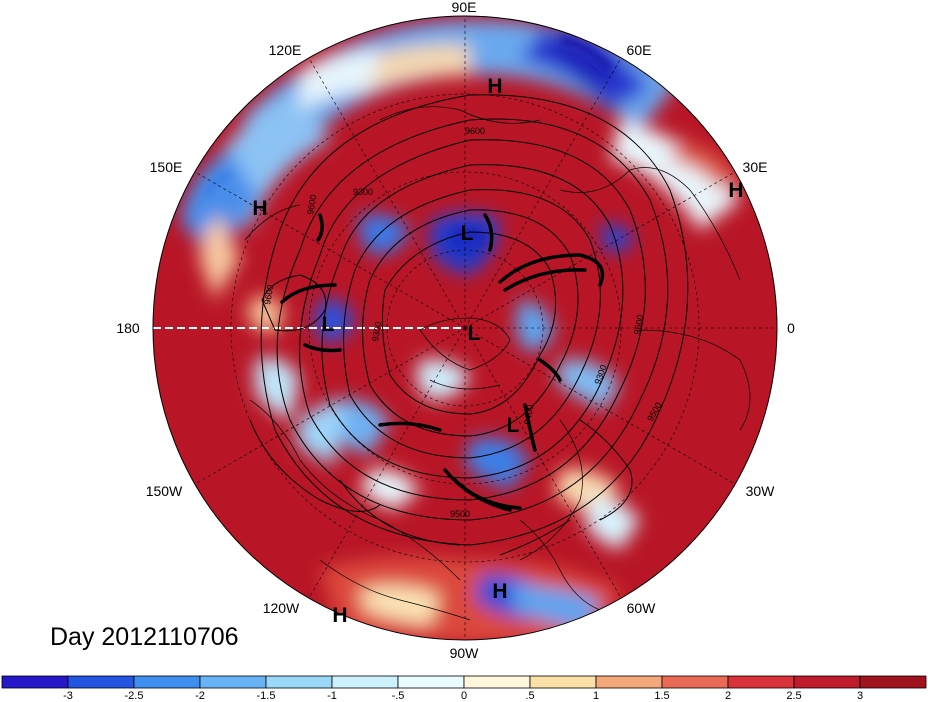 The height and width of the screenshot is (702, 928). I want to click on lon-label-90e: 90E, so click(464, 7).